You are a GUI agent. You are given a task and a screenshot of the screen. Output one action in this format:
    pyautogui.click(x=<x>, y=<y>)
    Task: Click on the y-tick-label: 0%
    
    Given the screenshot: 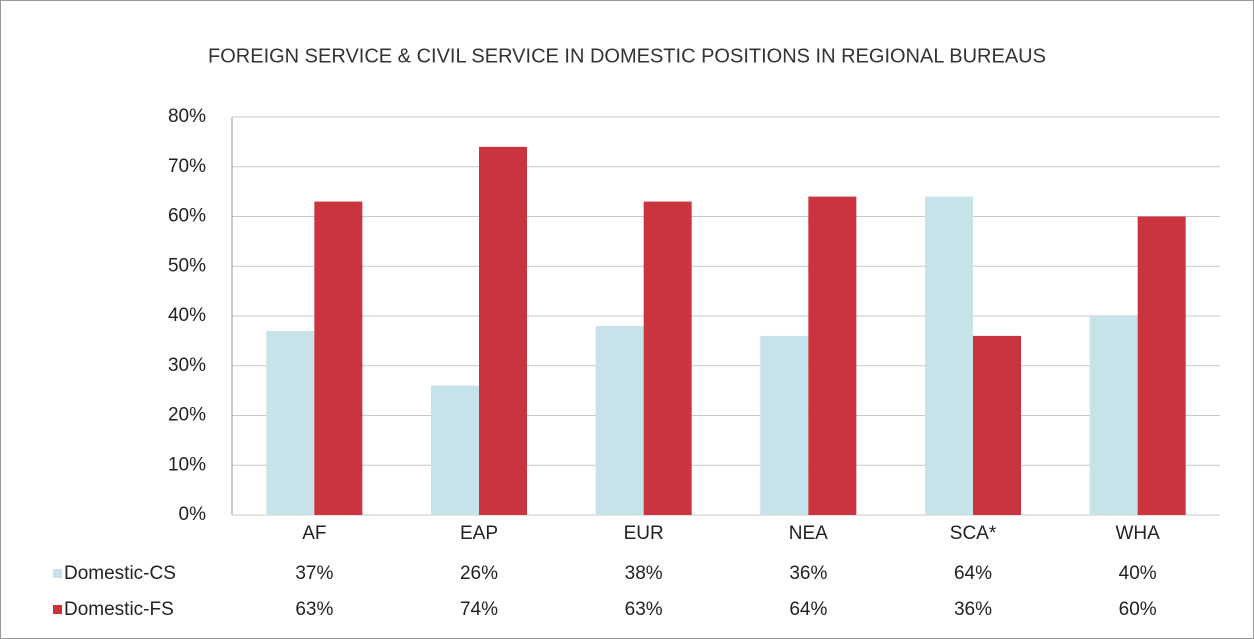 What is the action you would take?
    pyautogui.click(x=193, y=514)
    